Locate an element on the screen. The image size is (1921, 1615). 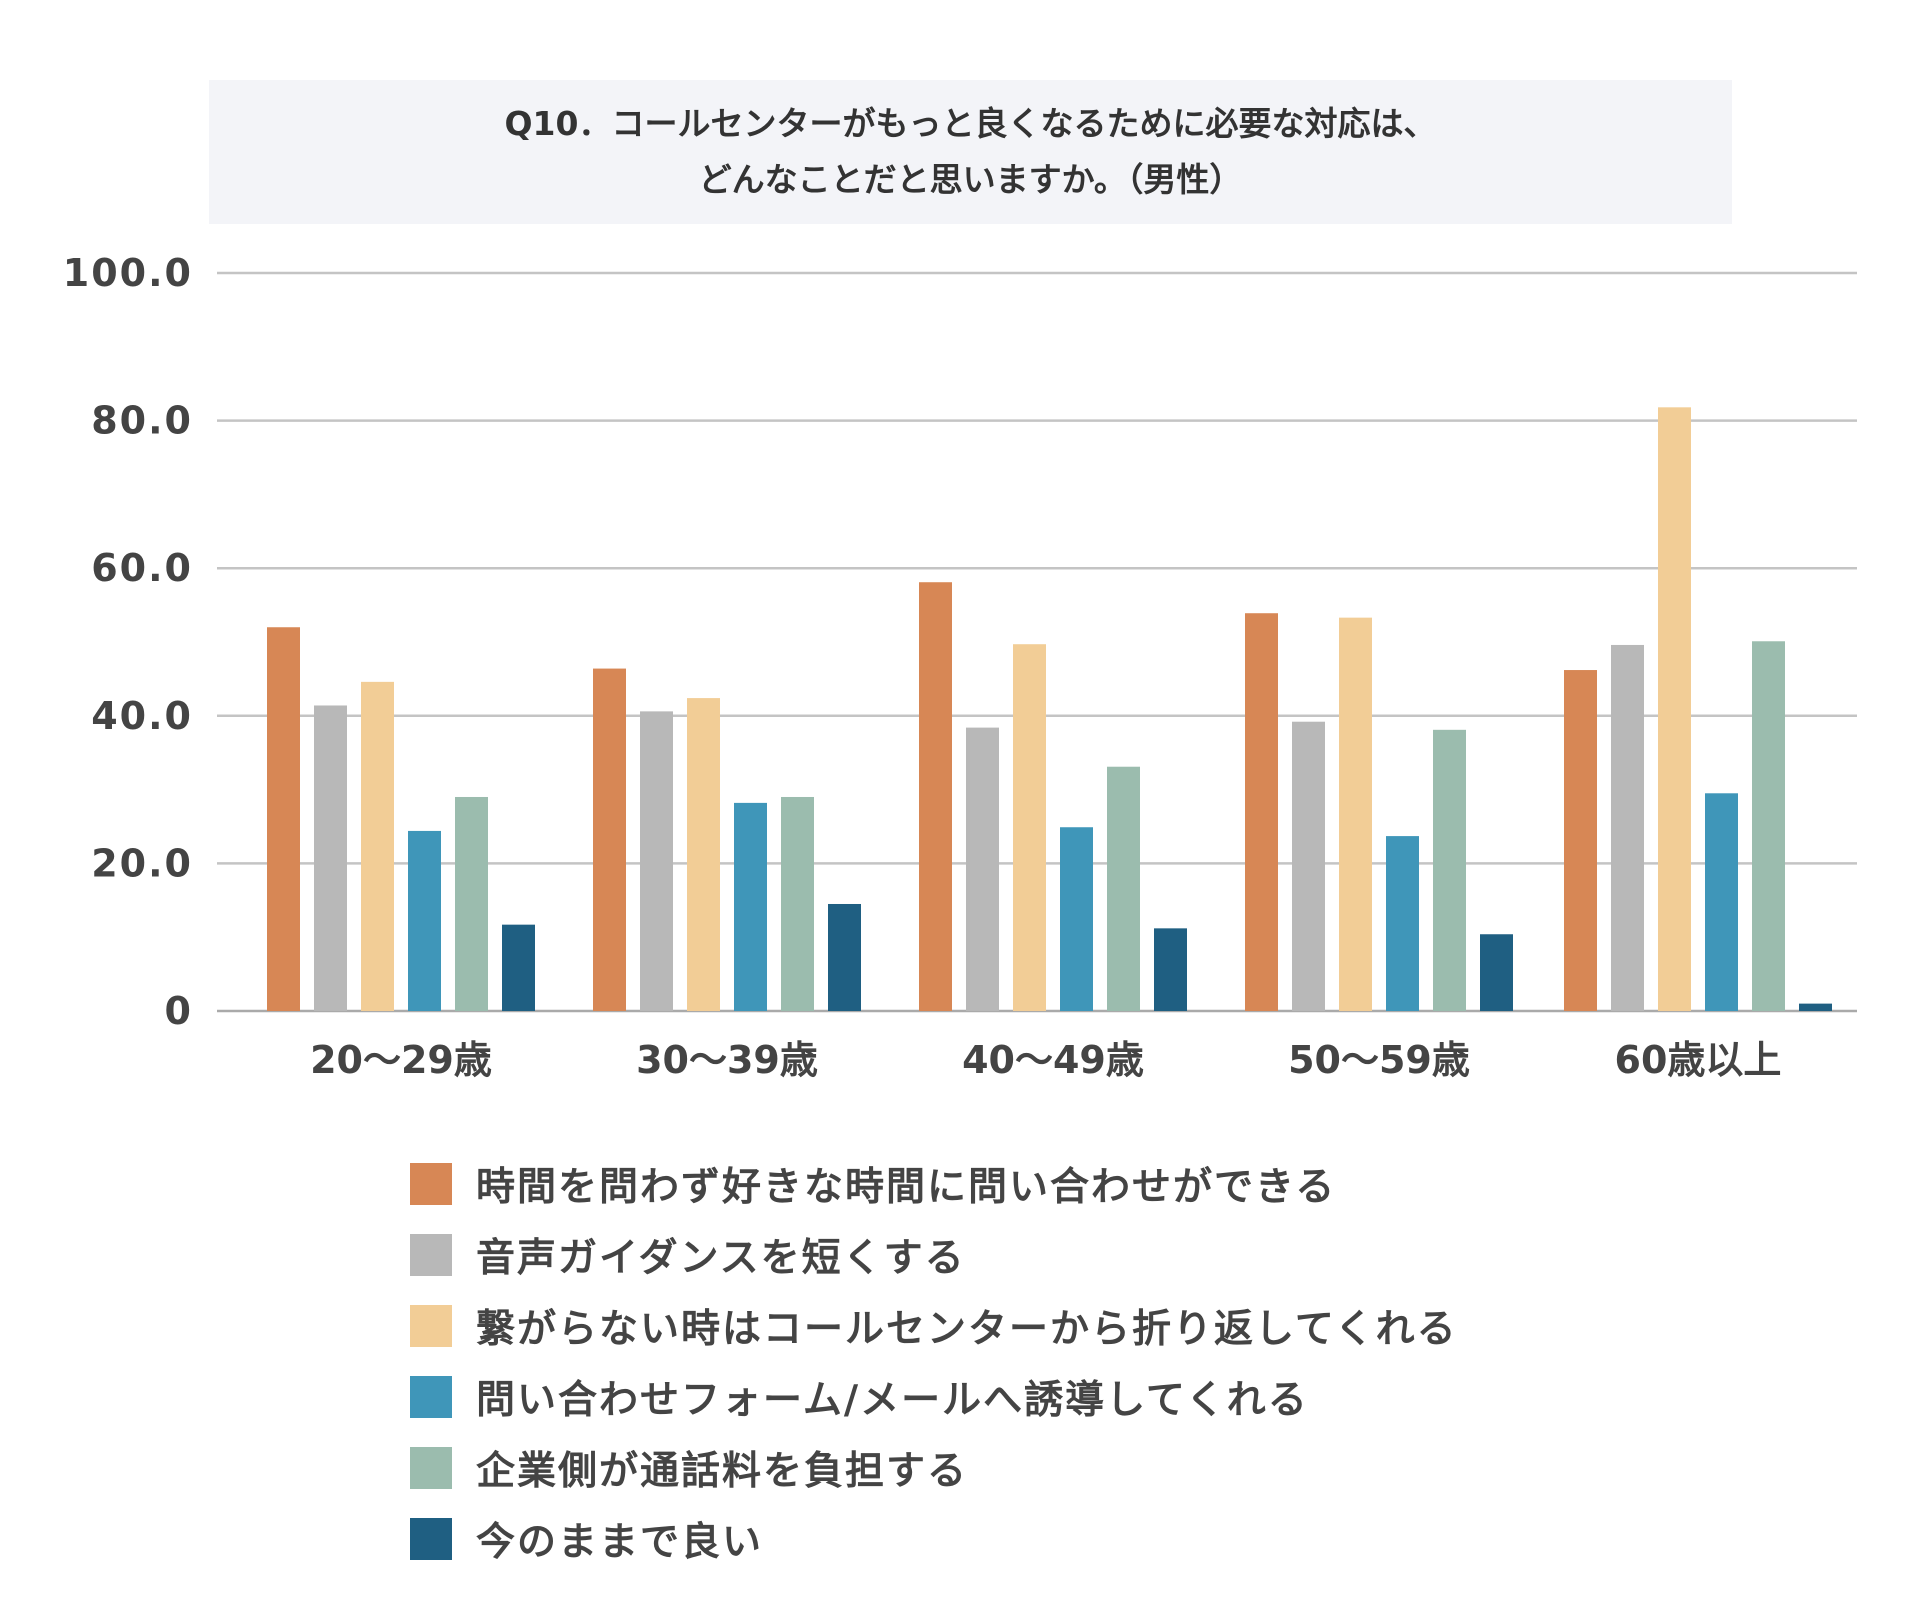
y-tick-label: 20.0 is located at coordinates (142, 863).